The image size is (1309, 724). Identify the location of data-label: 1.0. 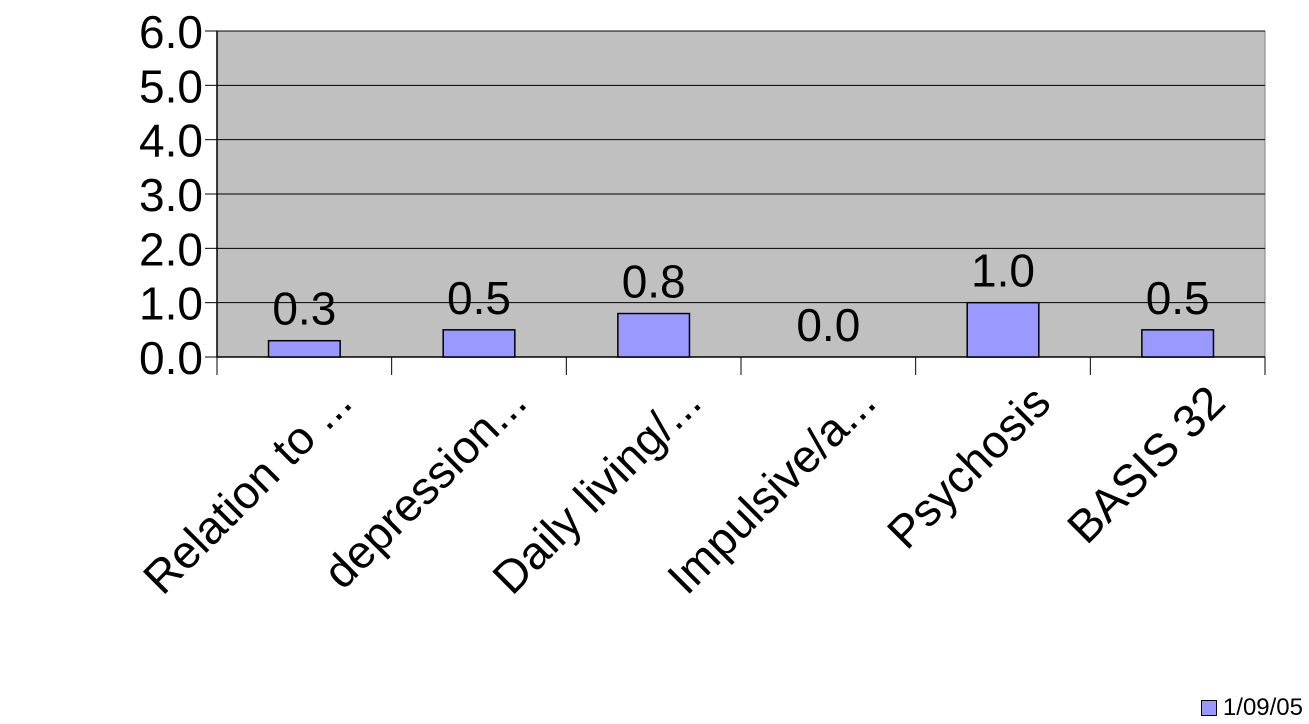
(1003, 271).